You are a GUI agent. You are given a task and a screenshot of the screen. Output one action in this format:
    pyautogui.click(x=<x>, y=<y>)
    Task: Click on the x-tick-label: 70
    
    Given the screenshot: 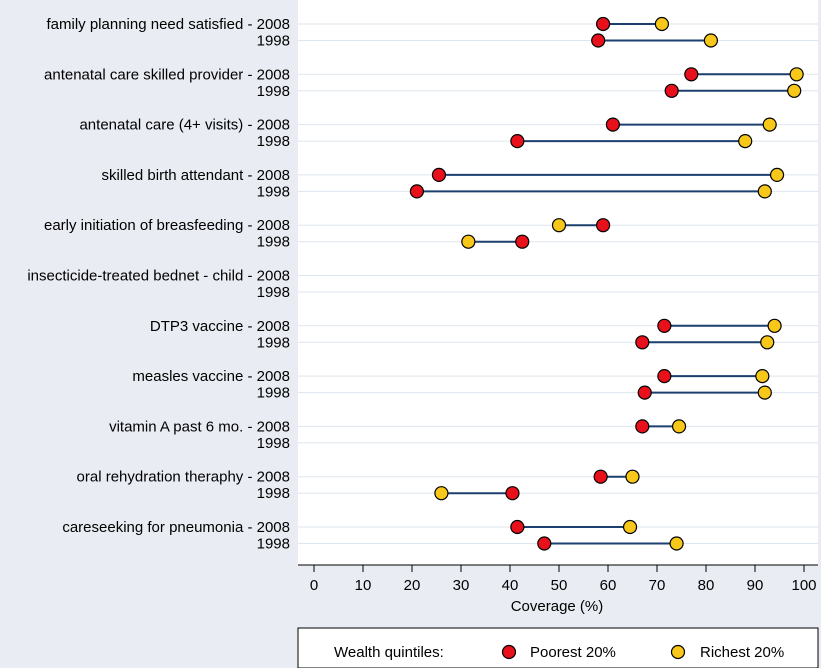 What is the action you would take?
    pyautogui.click(x=657, y=585)
    